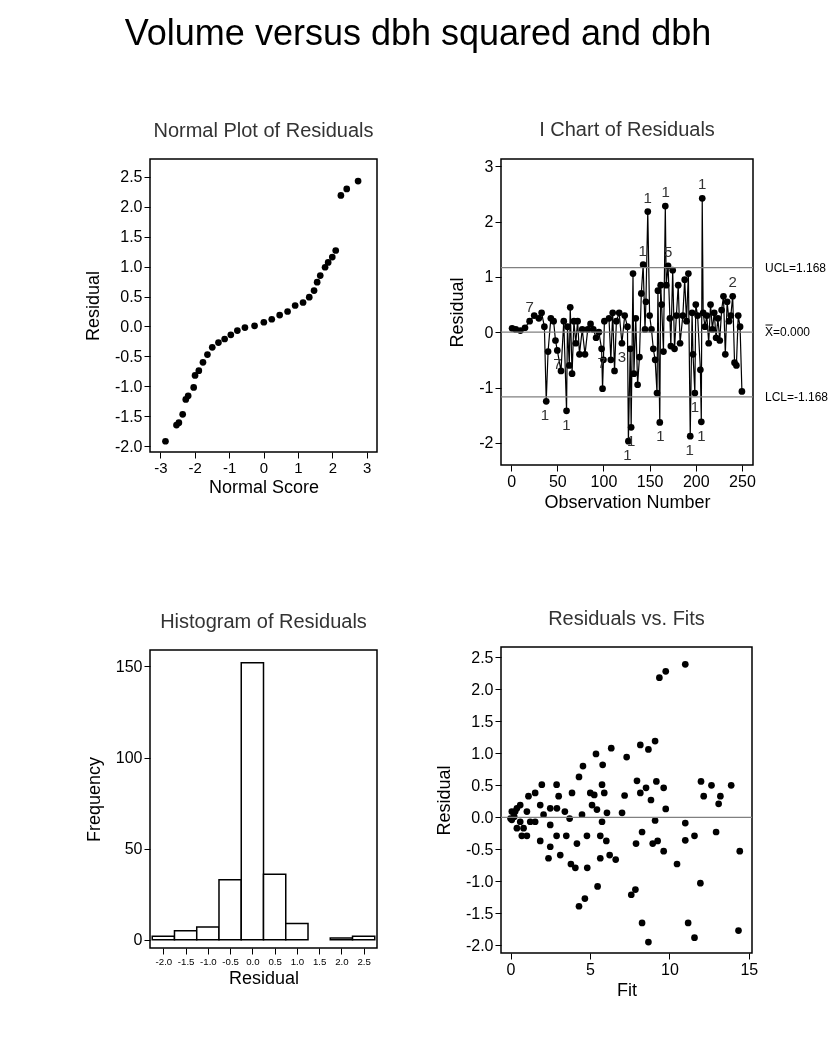 This screenshot has height=1050, width=836. What do you see at coordinates (591, 969) in the screenshot?
I see `x-tick-label: 5` at bounding box center [591, 969].